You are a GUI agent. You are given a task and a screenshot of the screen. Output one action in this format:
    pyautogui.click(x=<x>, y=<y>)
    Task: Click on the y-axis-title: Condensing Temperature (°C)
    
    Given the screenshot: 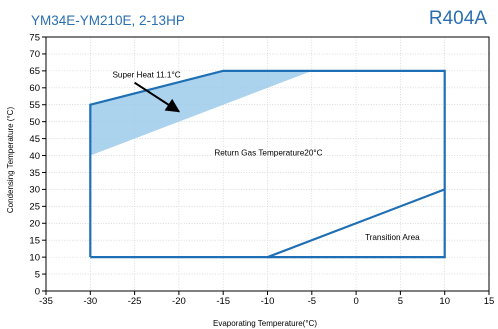 What is the action you would take?
    pyautogui.click(x=10, y=160)
    